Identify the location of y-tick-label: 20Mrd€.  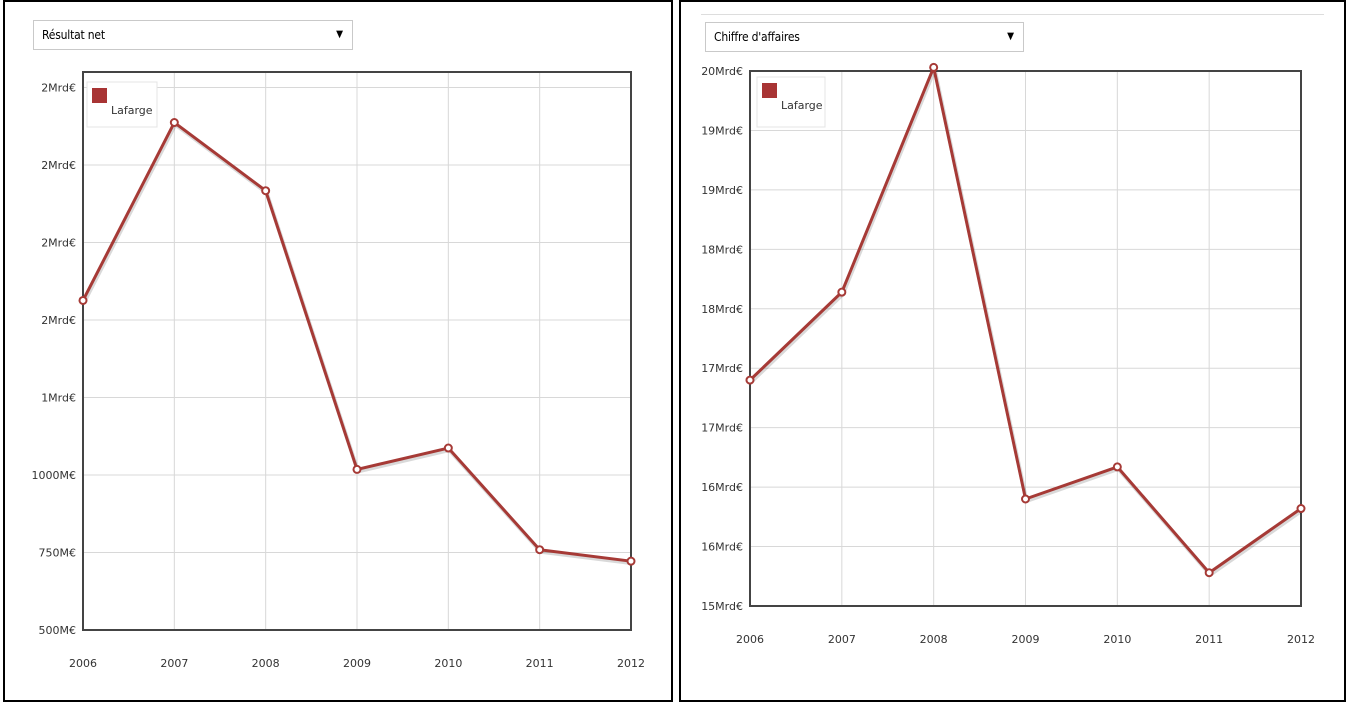
(722, 71).